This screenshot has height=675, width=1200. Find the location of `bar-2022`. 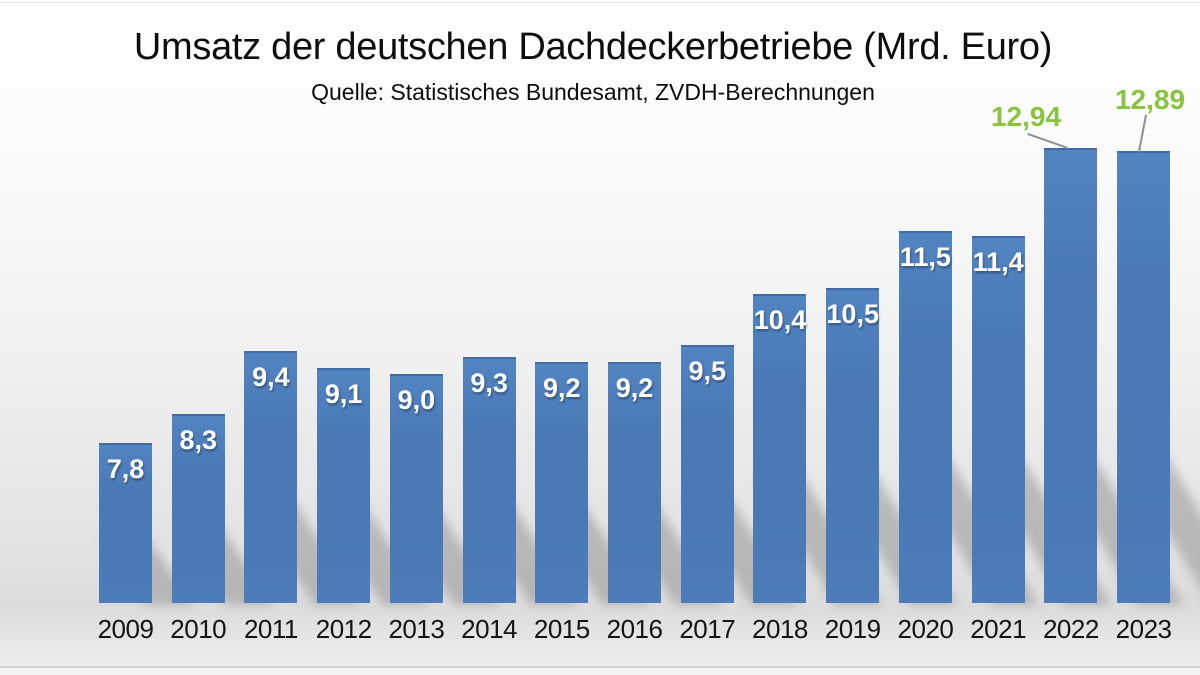

bar-2022 is located at coordinates (1071, 375).